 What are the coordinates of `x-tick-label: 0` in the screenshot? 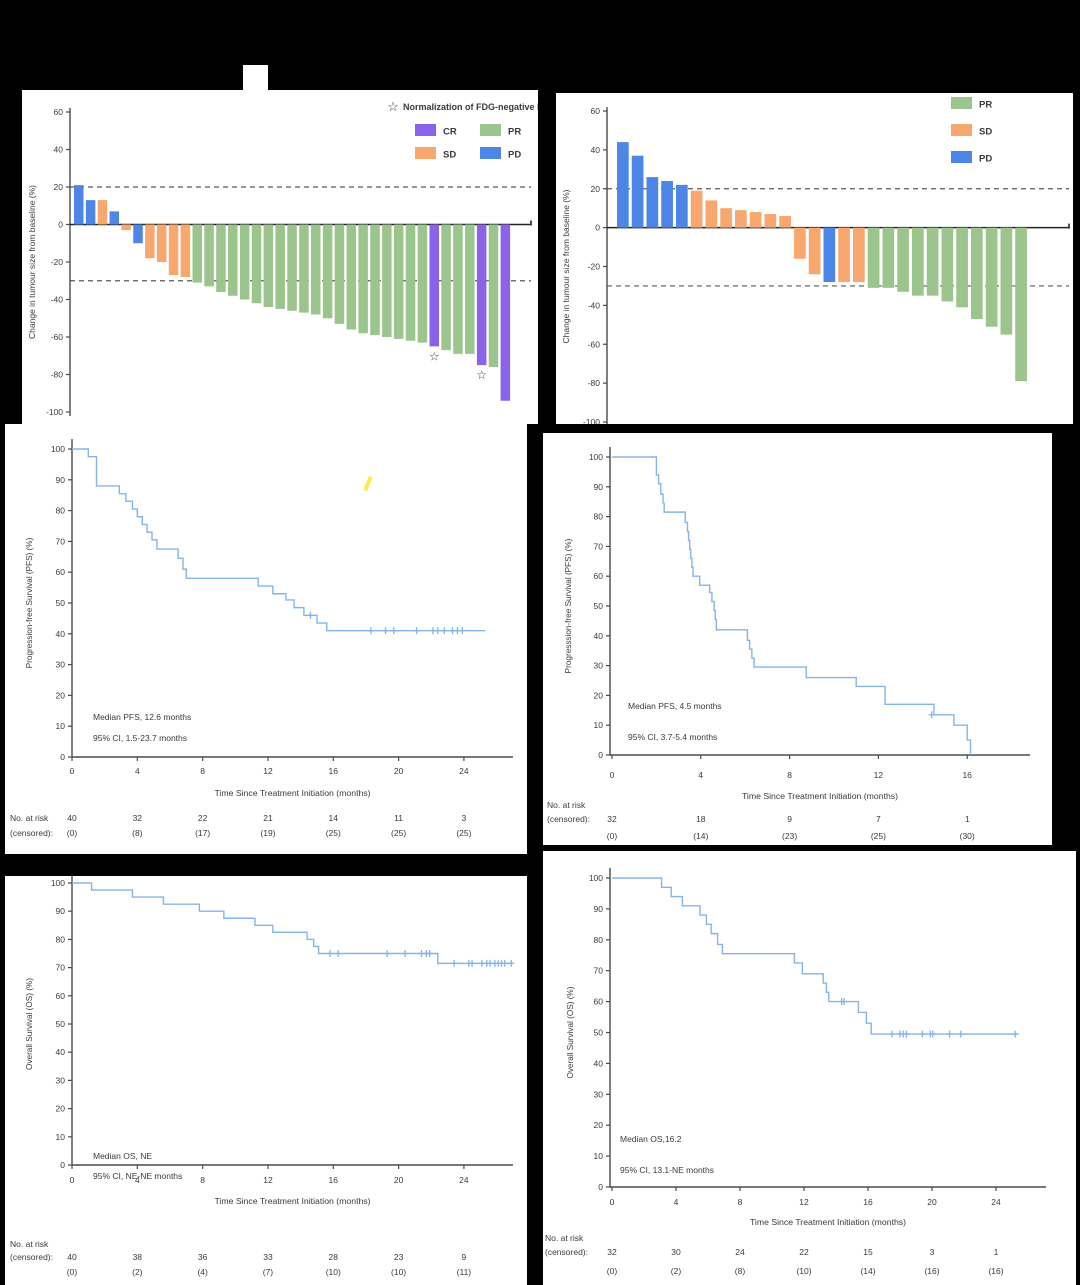 It's located at (612, 775).